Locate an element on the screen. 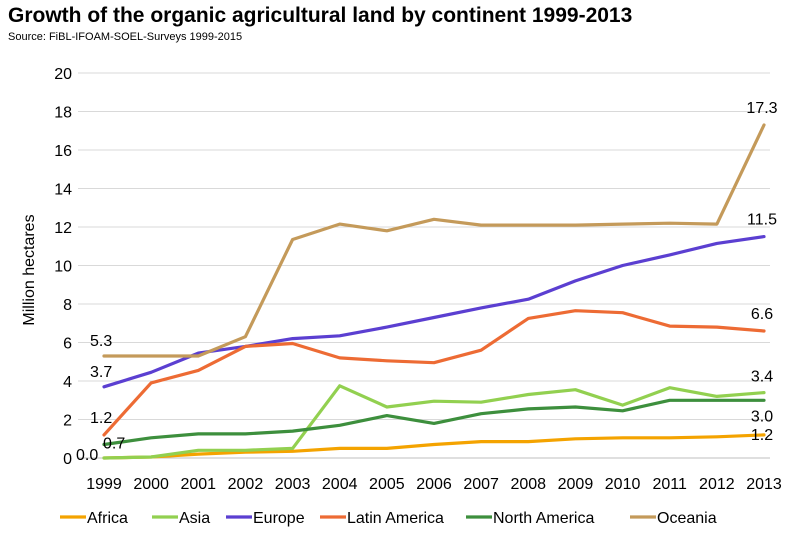 This screenshot has width=800, height=541. y-tick-label: 8 is located at coordinates (67, 305).